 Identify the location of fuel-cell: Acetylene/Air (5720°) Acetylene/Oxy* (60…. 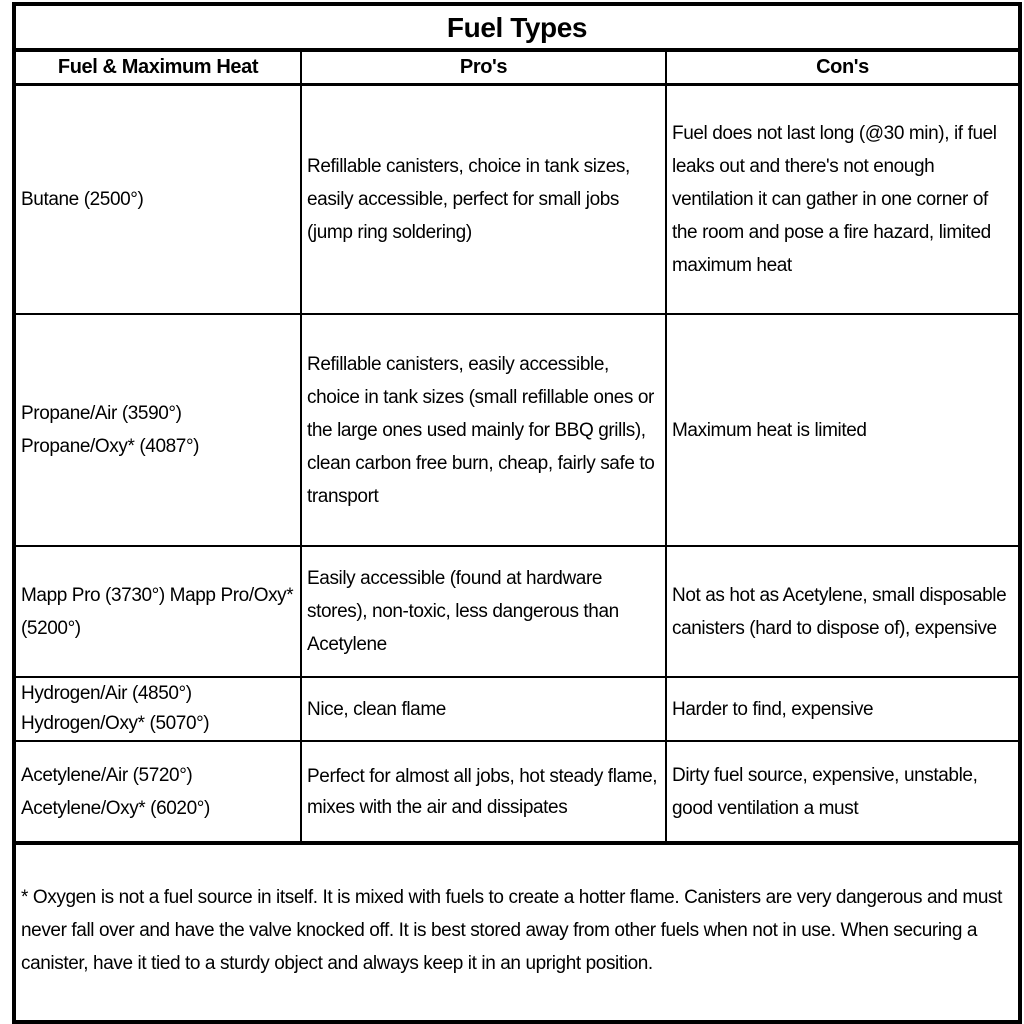
(115, 791).